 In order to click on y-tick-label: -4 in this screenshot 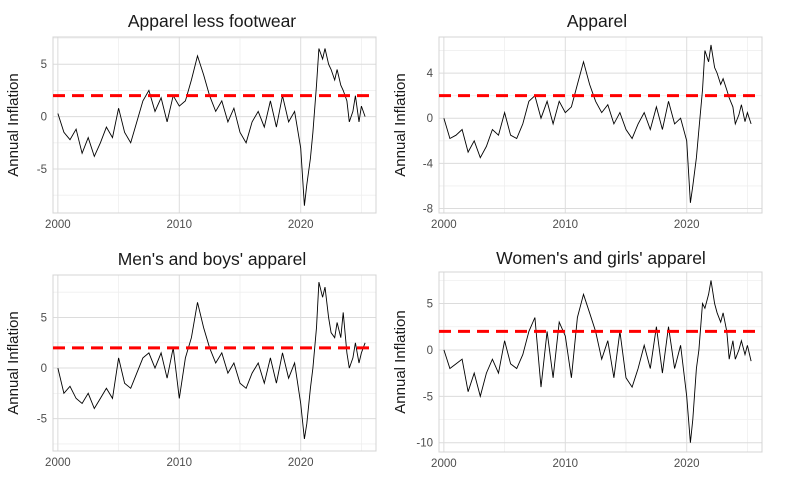, I will do `click(428, 164)`.